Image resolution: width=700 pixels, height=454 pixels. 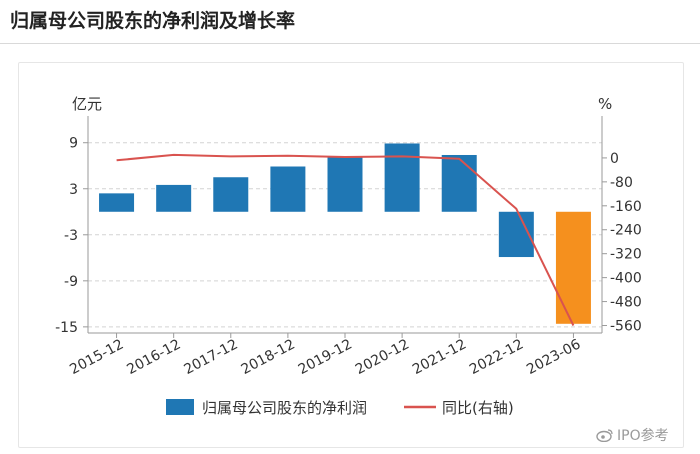 I want to click on right-tick-label: 0, so click(x=614, y=159).